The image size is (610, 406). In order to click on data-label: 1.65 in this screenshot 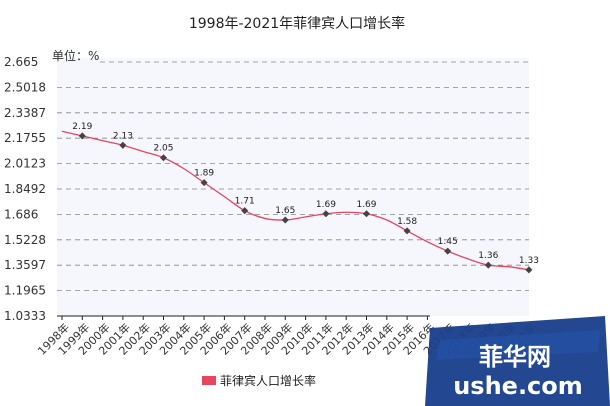, I will do `click(285, 211)`.